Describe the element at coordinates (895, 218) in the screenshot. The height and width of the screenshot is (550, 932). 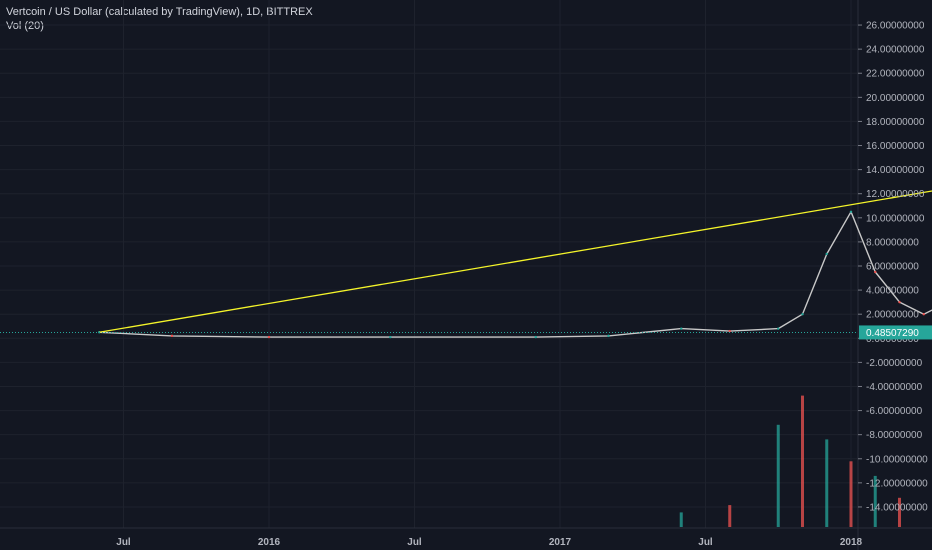
I see `y-tick-label: 10.00000000` at that location.